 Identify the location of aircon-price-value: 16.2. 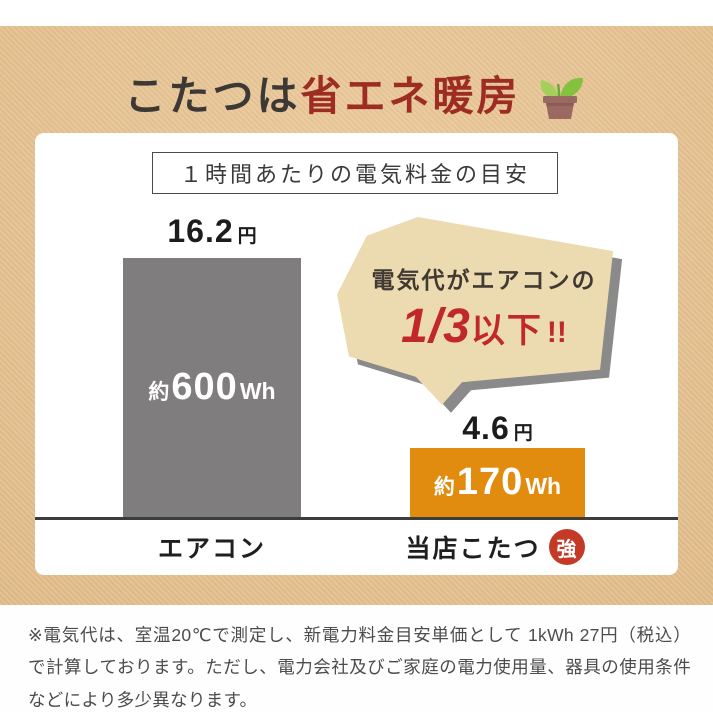
(200, 231).